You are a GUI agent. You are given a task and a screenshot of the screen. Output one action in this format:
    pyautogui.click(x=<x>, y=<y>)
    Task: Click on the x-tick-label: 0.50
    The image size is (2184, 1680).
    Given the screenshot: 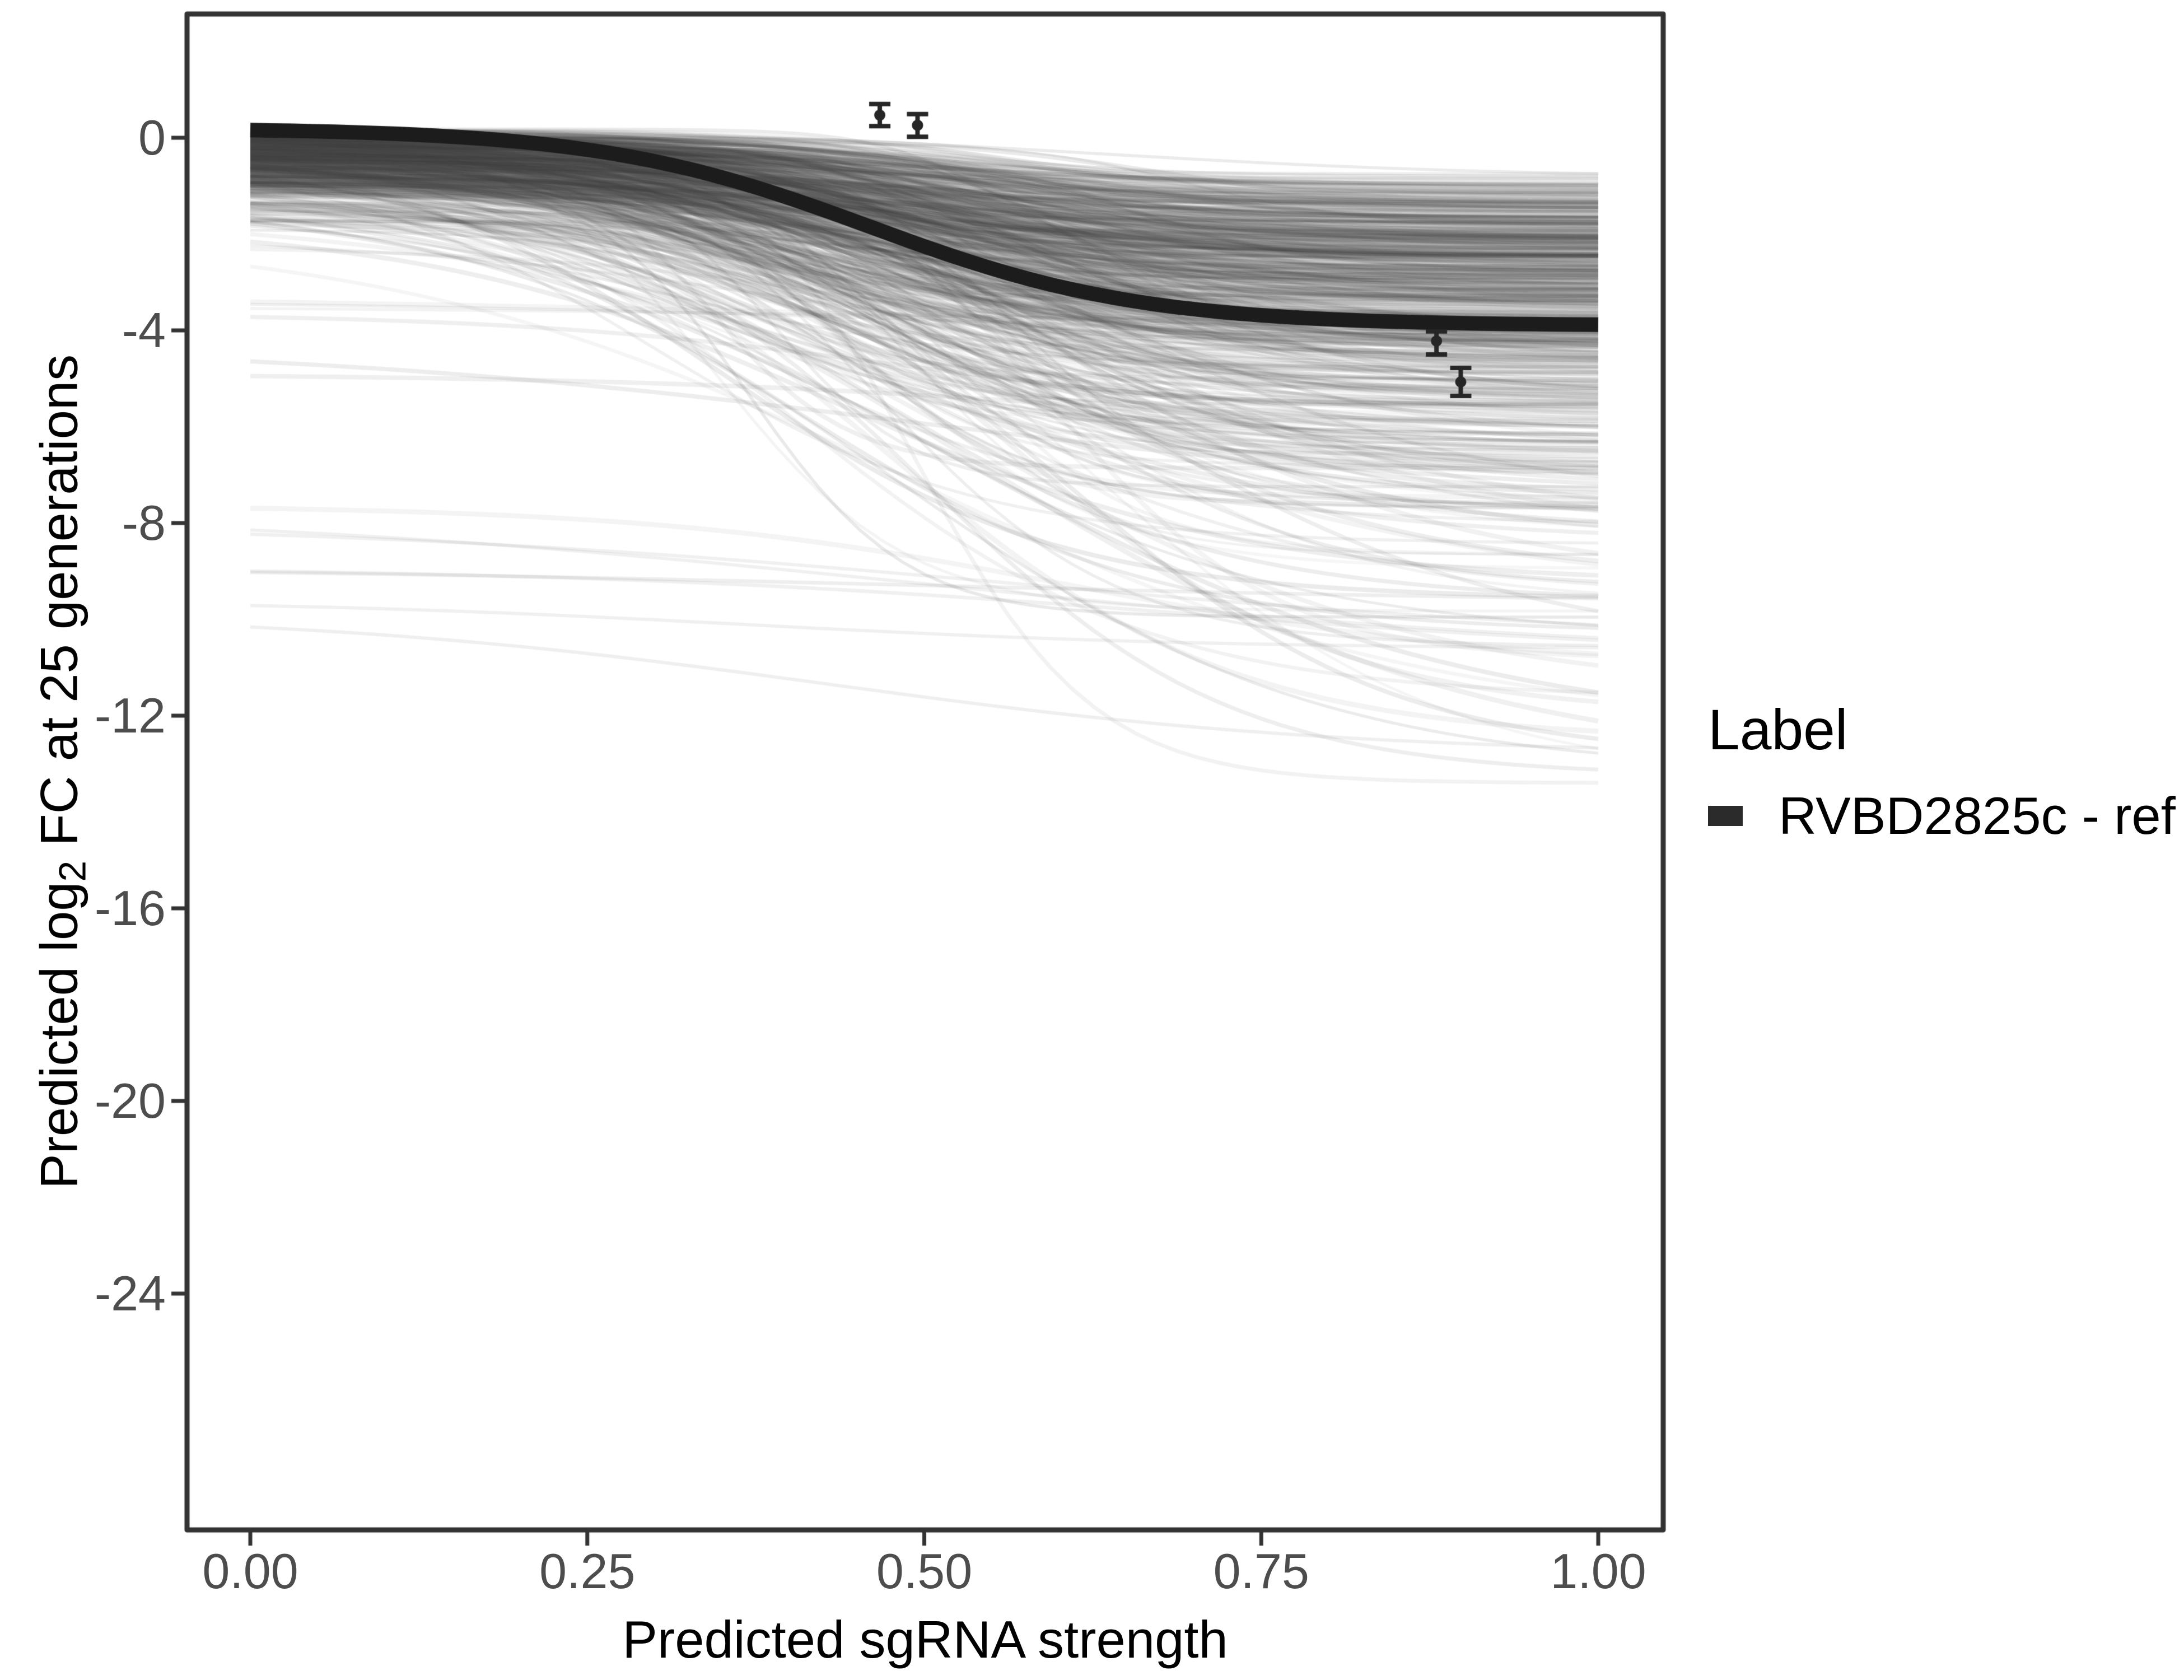 What is the action you would take?
    pyautogui.click(x=925, y=1571)
    